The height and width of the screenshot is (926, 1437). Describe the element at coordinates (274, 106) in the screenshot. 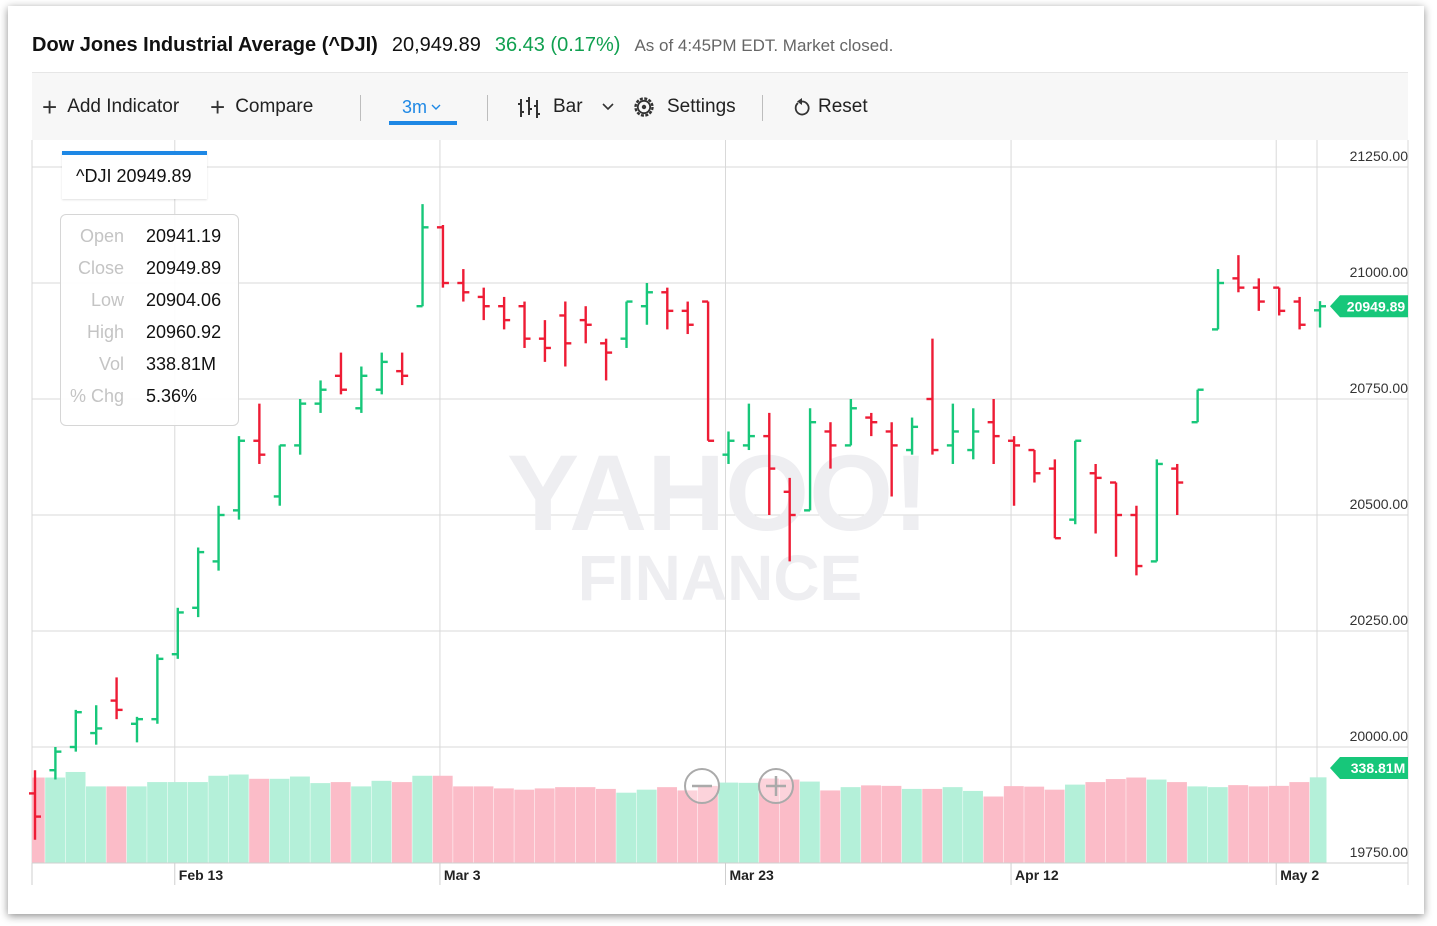

I see `compare-label: Compare` at that location.